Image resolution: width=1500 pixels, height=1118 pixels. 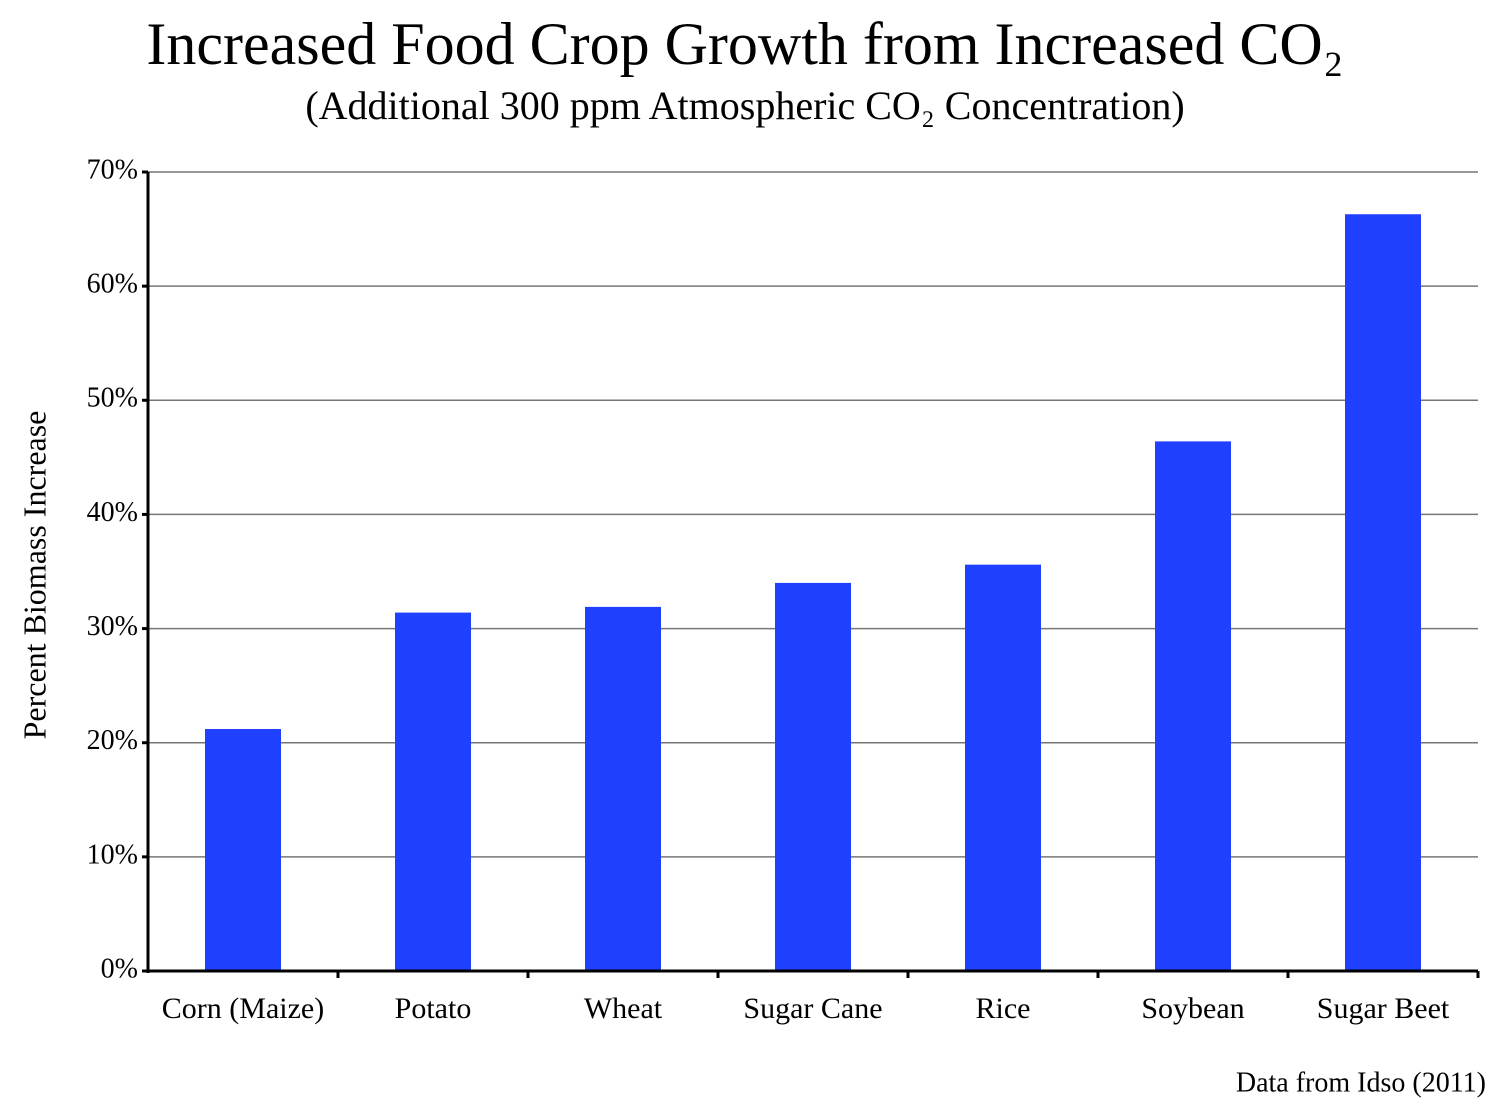 I want to click on y-tick-label: 50%, so click(x=112, y=398).